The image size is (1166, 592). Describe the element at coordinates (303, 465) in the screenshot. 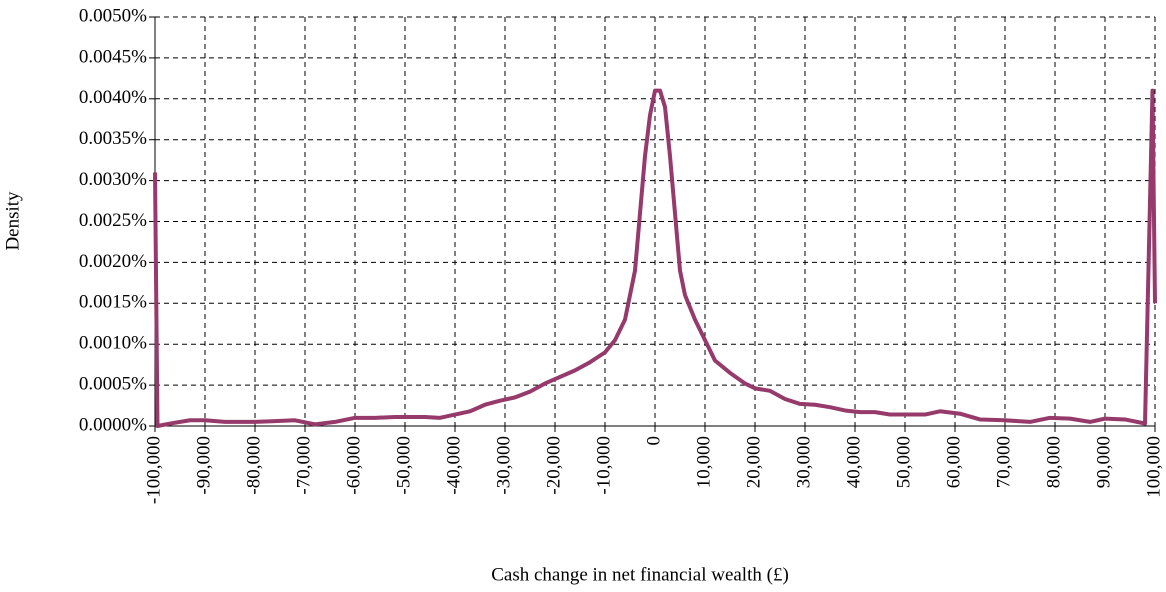

I see `x-tick-label: -70,000` at that location.